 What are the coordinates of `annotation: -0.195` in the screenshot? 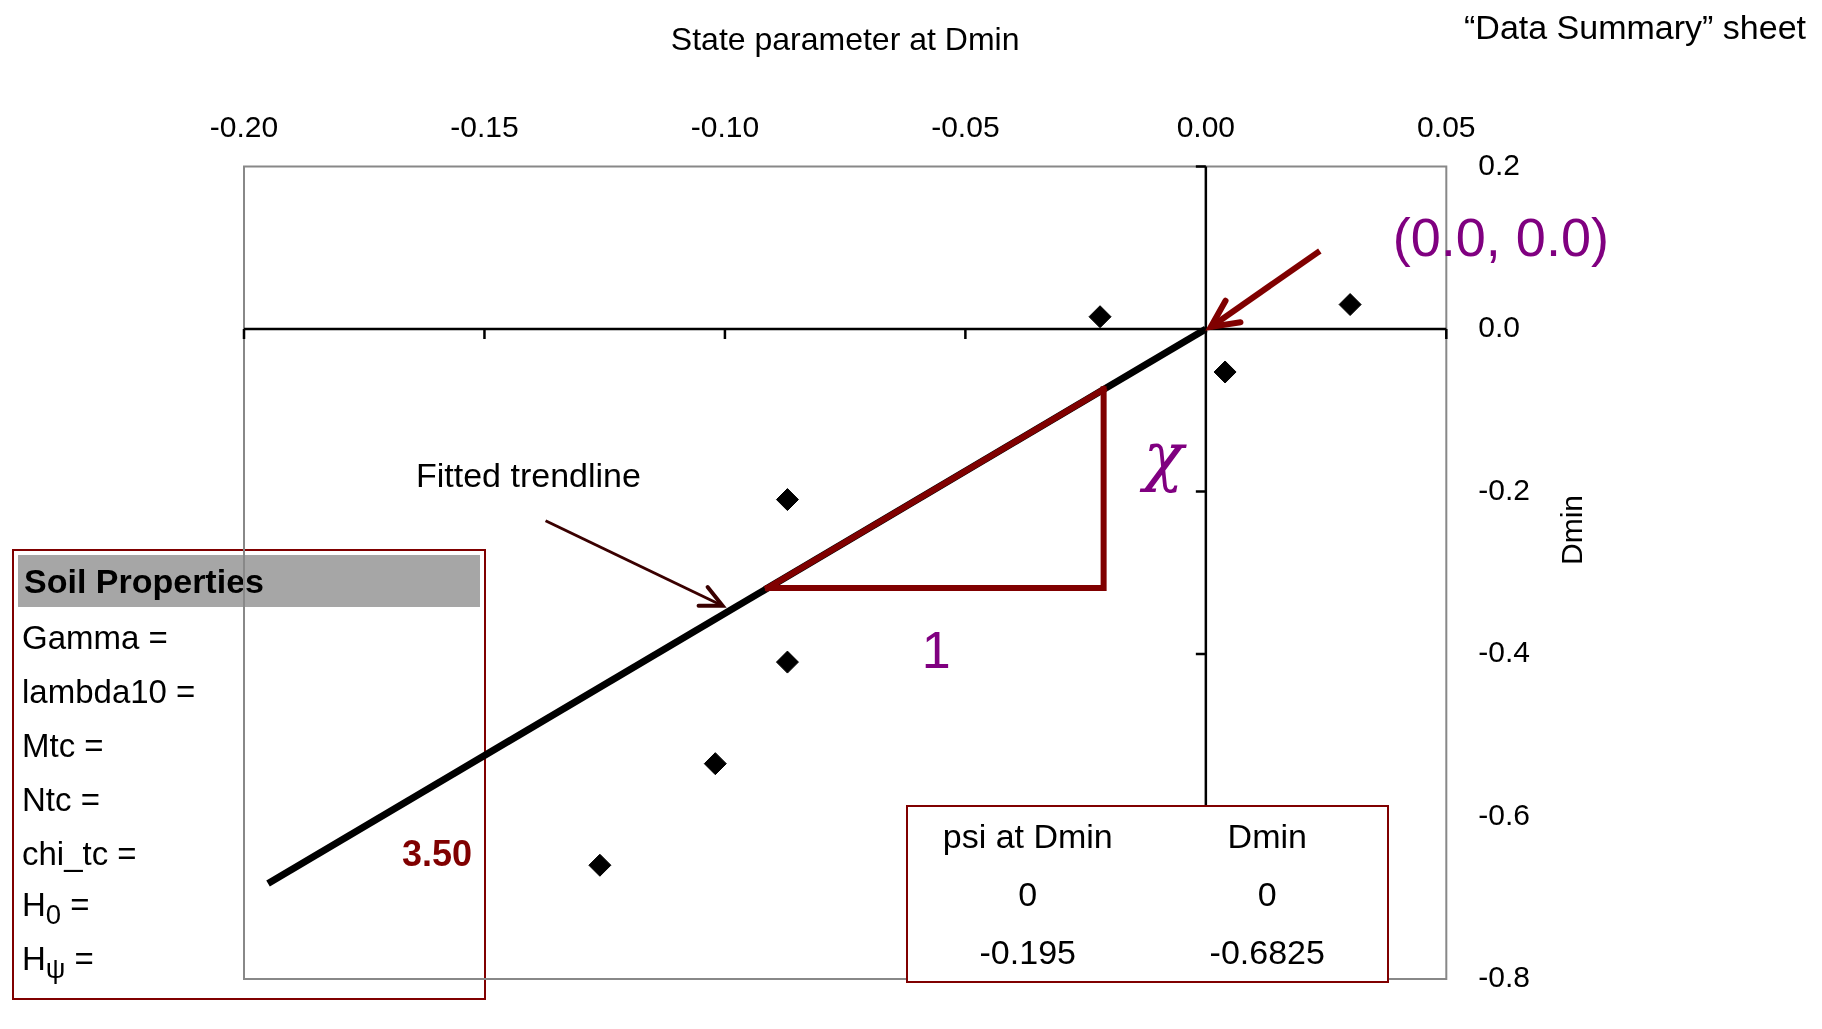 It's located at (1027, 952).